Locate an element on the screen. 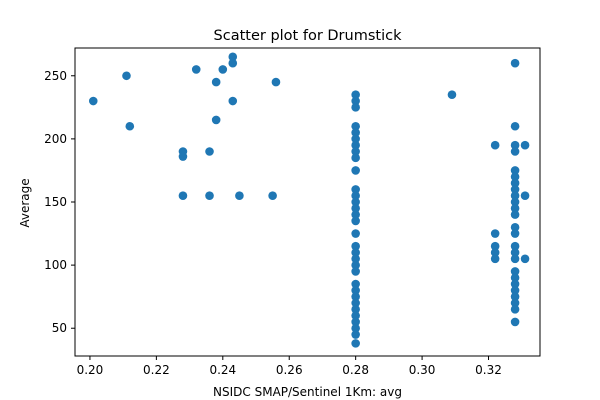  x-tick-label: 0.28 is located at coordinates (355, 370).